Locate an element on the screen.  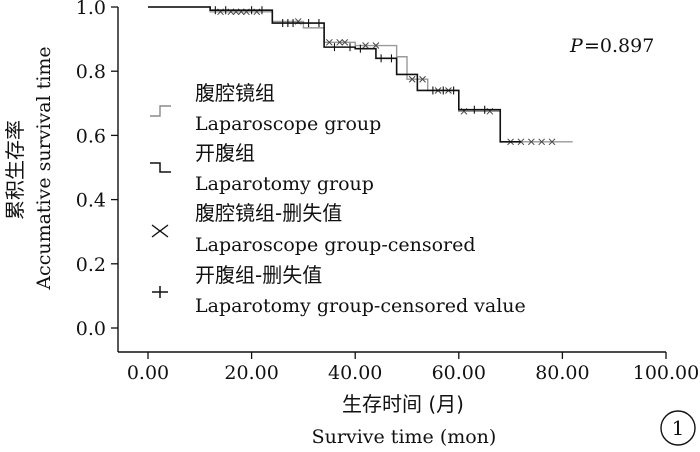
x-tick-label: 100.00 is located at coordinates (666, 373).